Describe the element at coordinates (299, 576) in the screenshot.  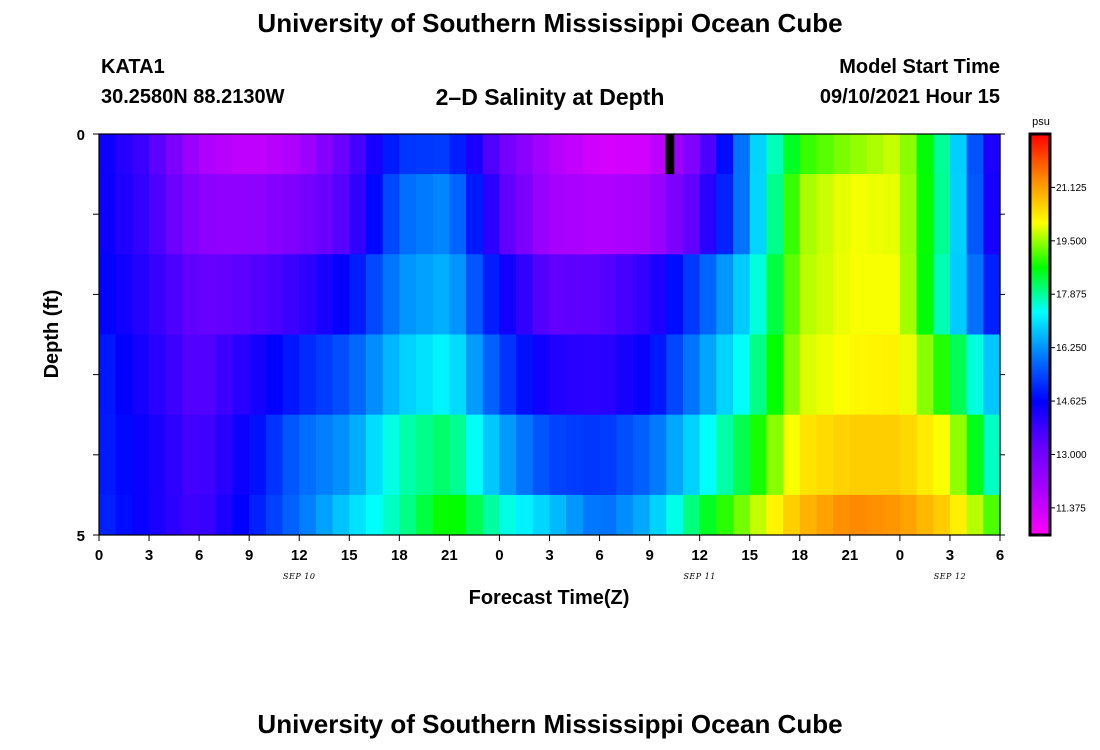
I see `x-date-label: SEP 10` at that location.